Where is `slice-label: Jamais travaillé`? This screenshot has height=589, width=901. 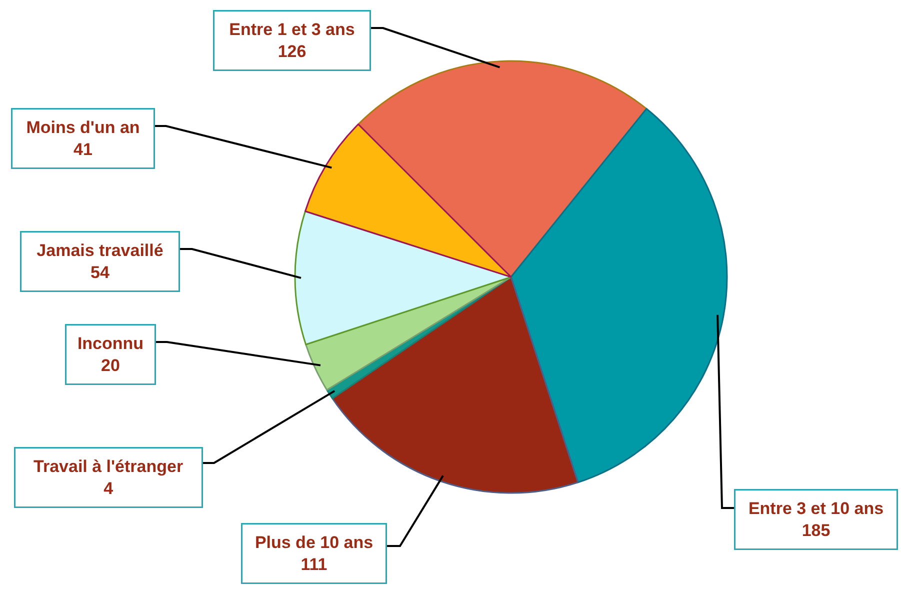
slice-label: Jamais travaillé is located at coordinates (100, 250).